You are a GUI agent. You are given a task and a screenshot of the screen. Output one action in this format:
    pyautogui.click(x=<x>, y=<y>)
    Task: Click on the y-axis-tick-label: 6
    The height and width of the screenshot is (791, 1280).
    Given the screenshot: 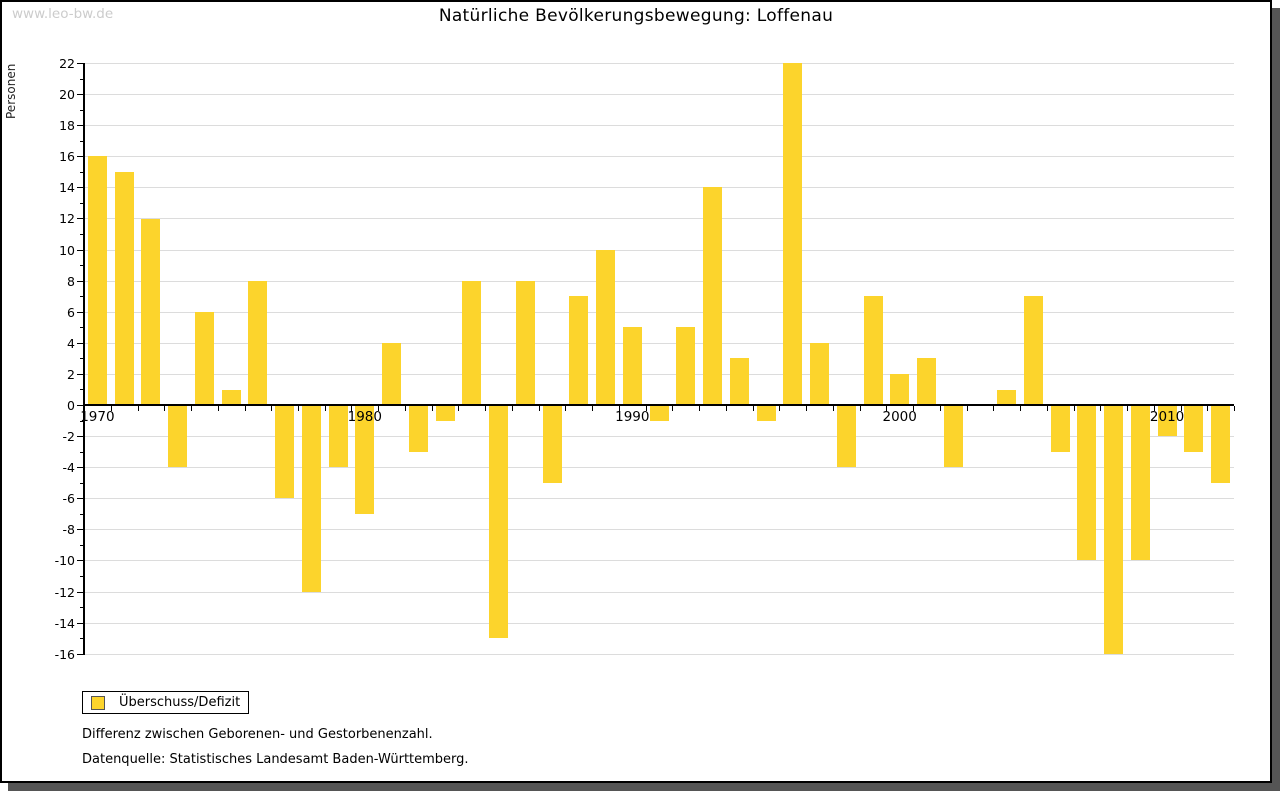 What is the action you would take?
    pyautogui.click(x=71, y=312)
    